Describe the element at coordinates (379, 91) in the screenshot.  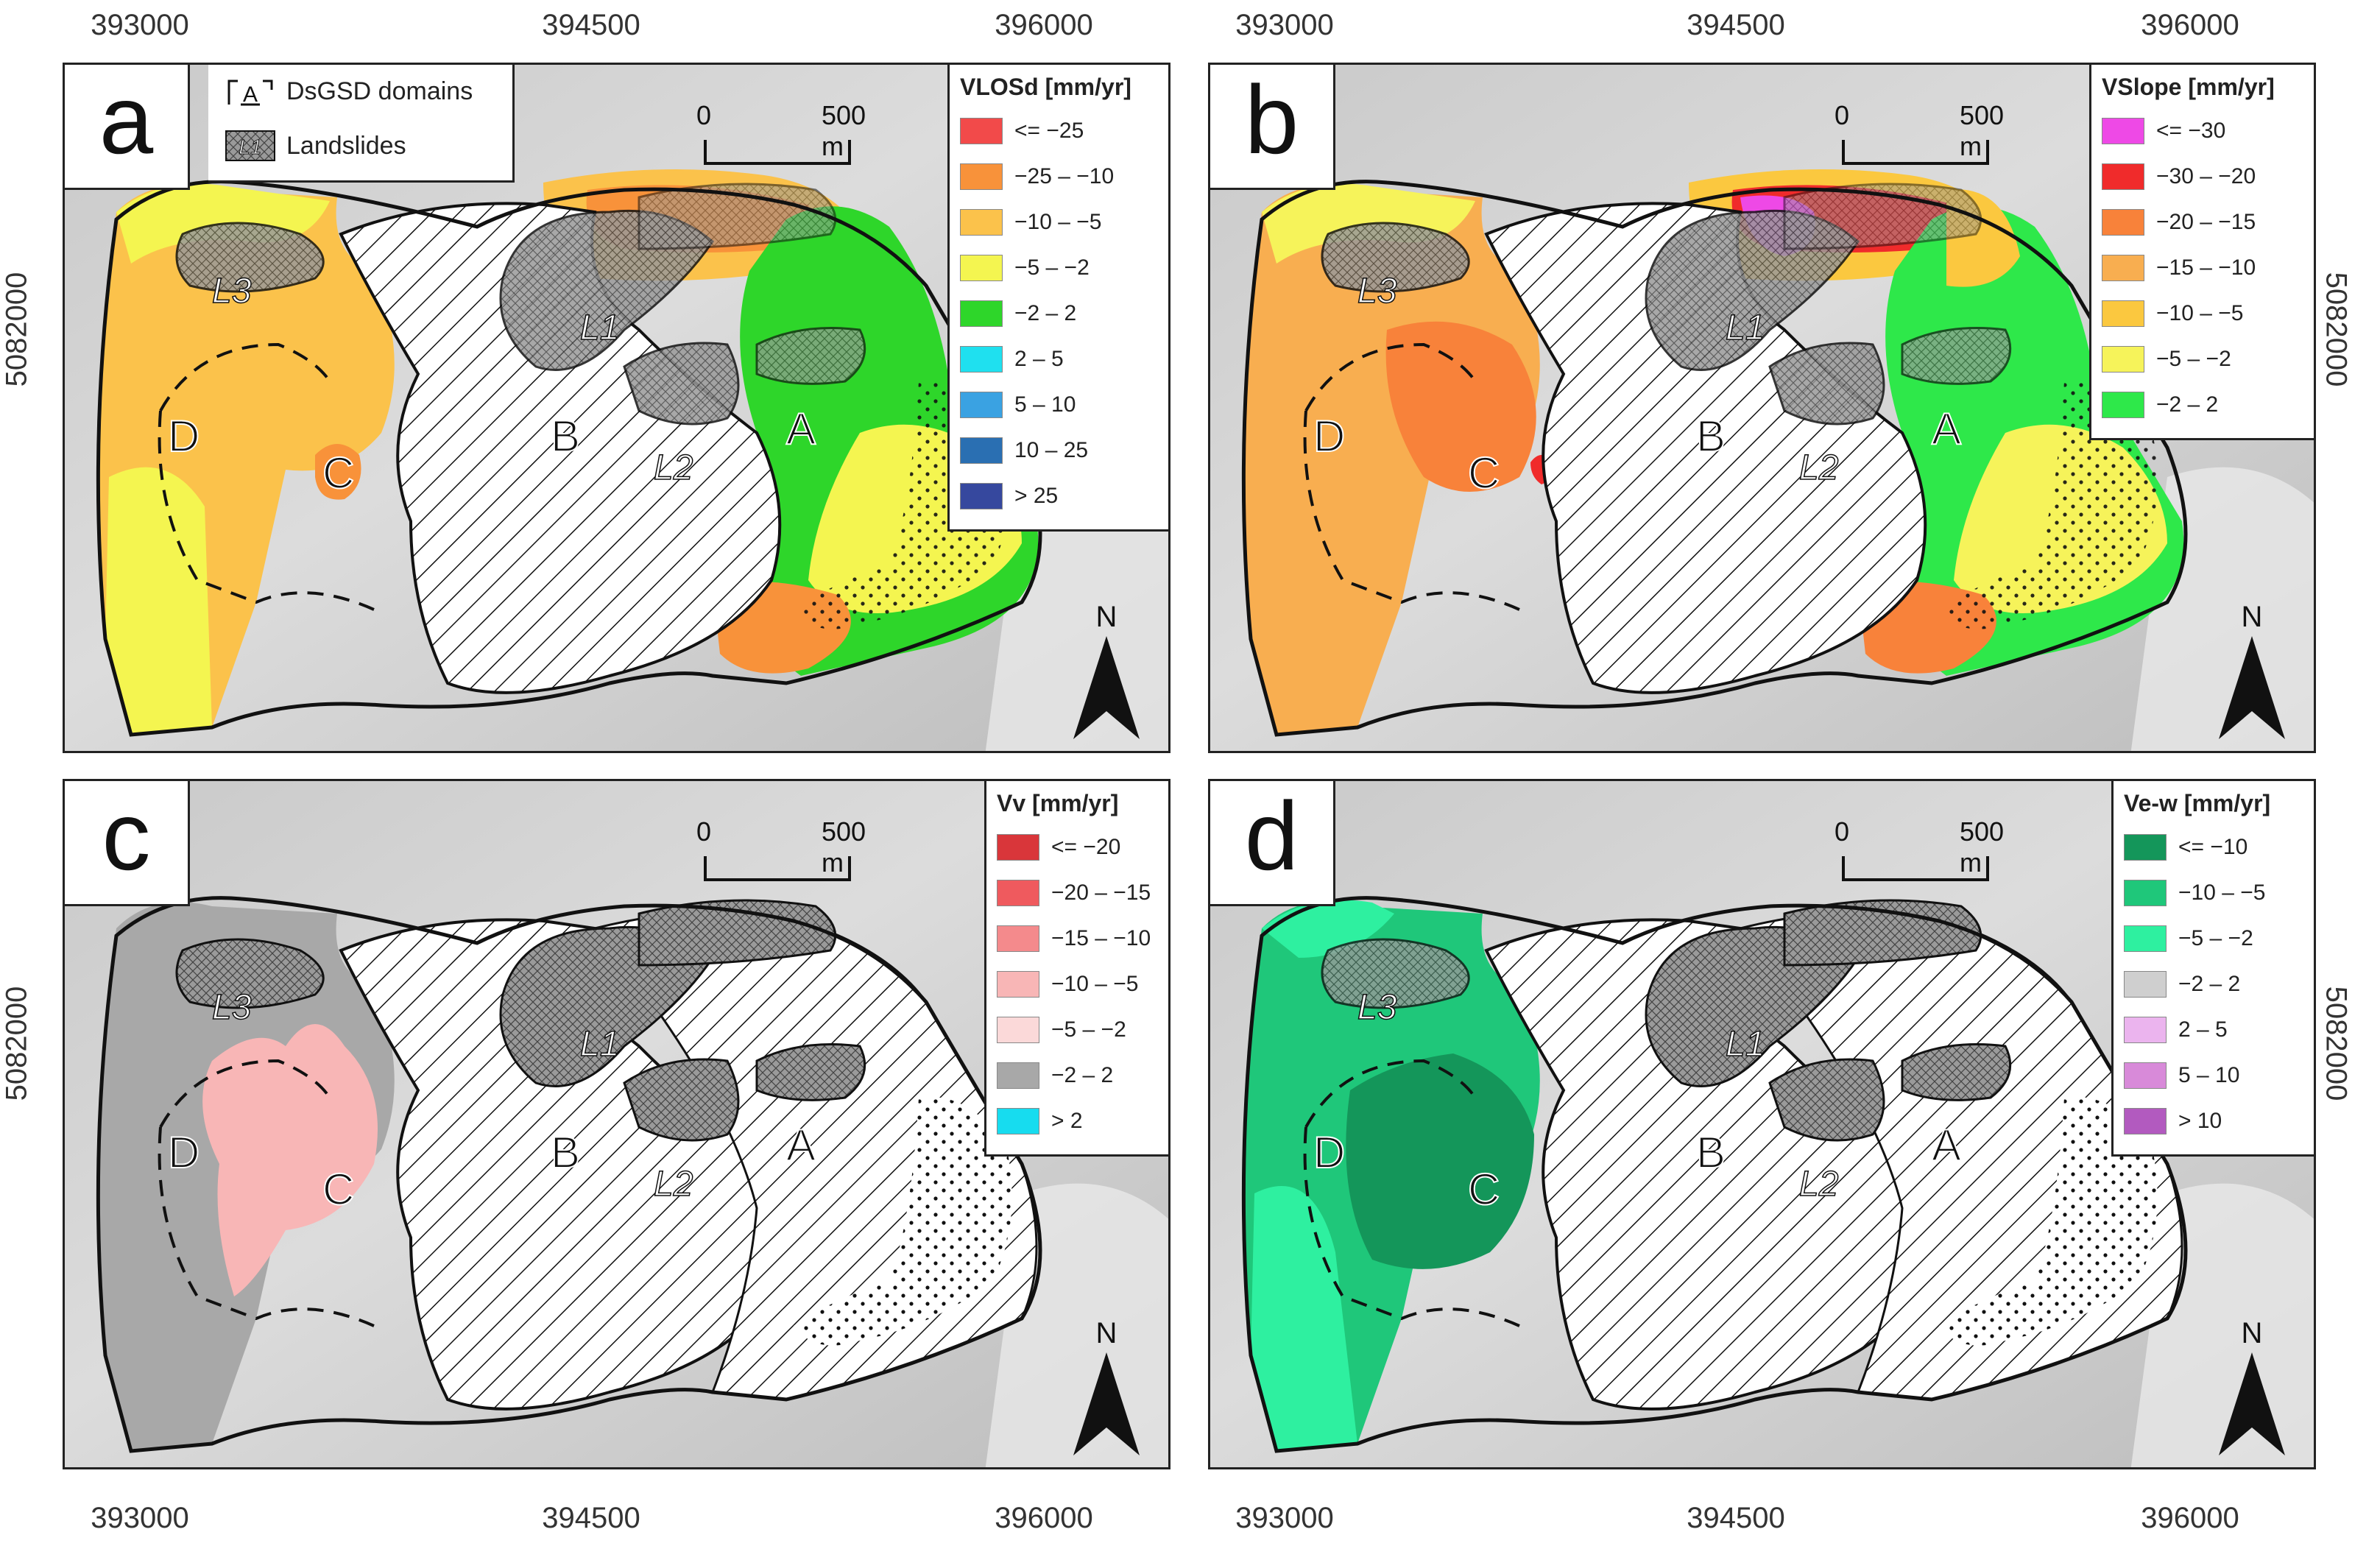
I see `key-domains-label: DsGSD domains` at that location.